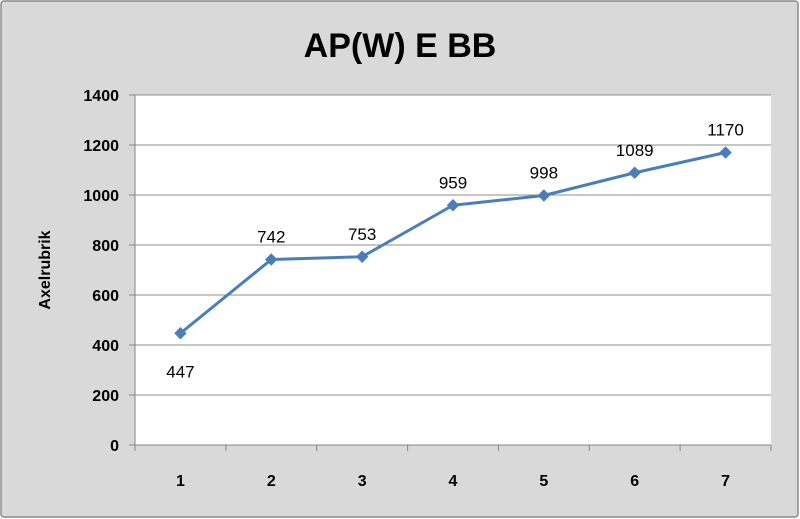 The image size is (800, 519). Describe the element at coordinates (101, 271) in the screenshot. I see `y-tick-labels: 0 200 400 600 800 1000 1200 1400` at that location.